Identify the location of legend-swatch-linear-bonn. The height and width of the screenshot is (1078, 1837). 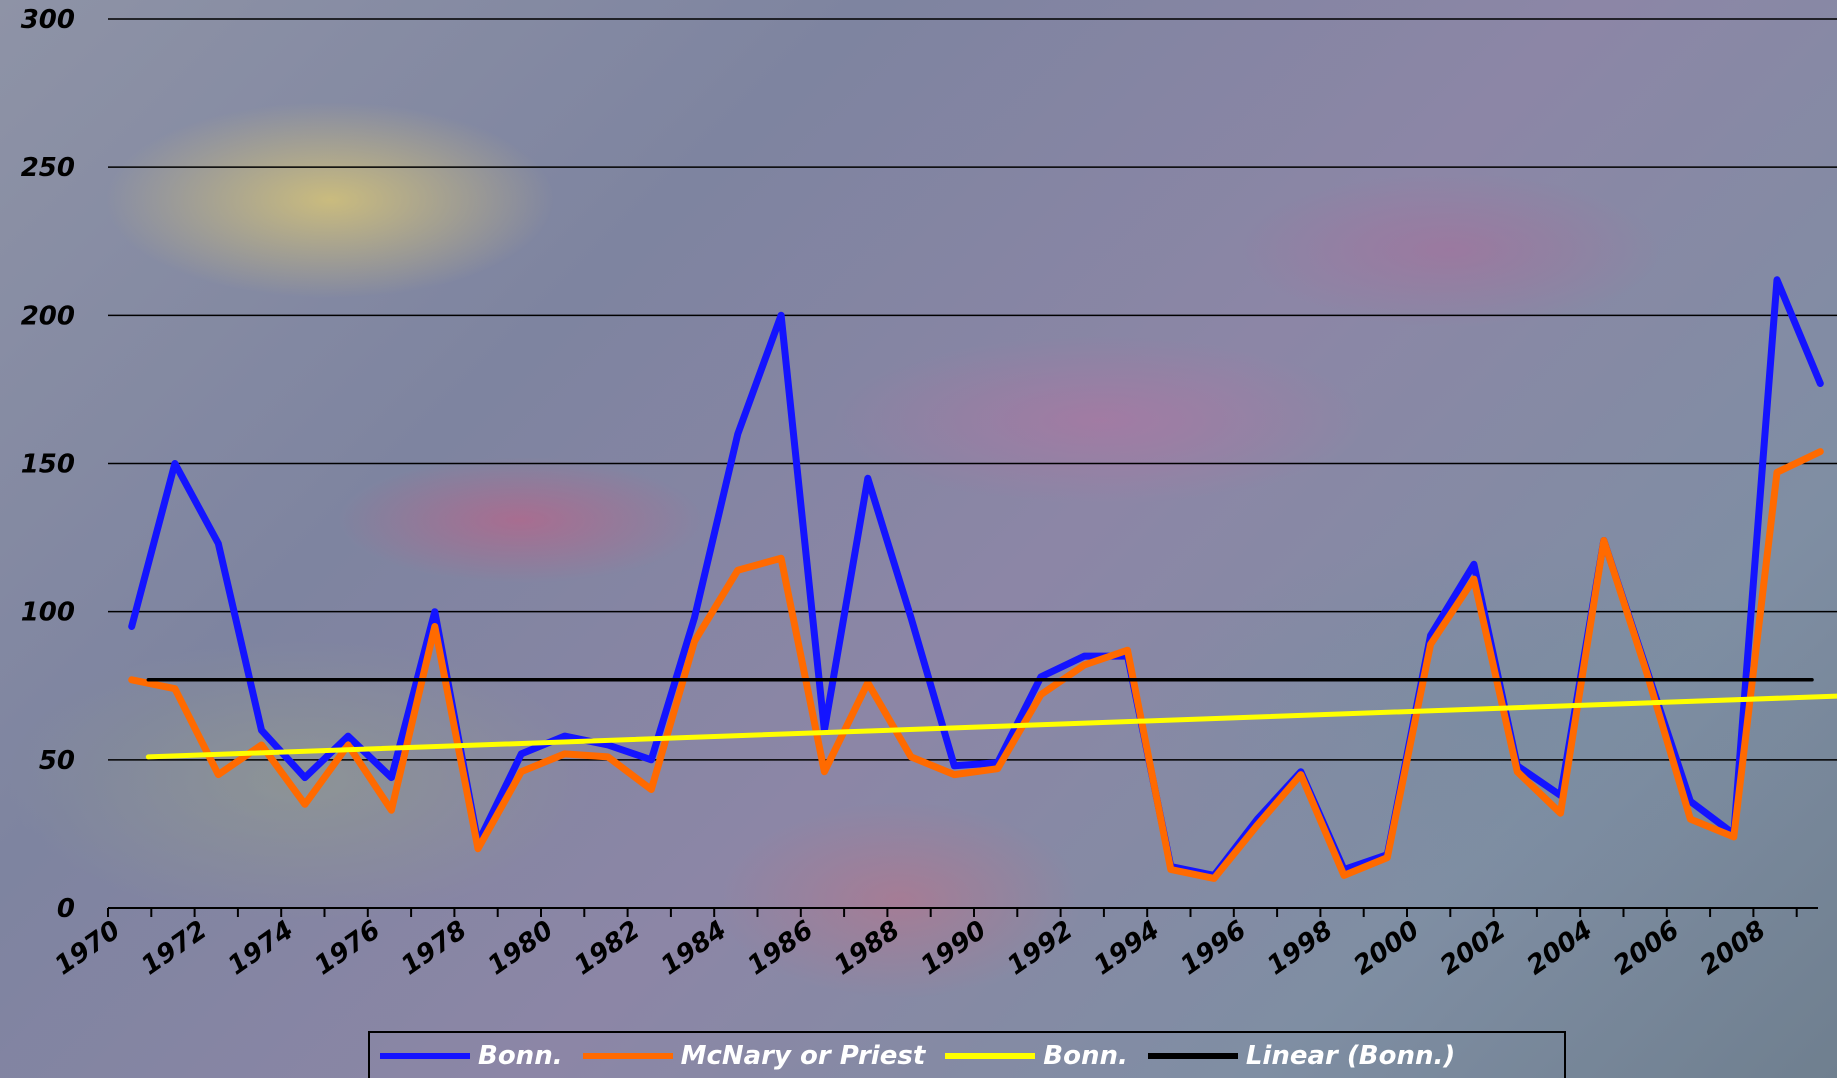
(1192, 1055).